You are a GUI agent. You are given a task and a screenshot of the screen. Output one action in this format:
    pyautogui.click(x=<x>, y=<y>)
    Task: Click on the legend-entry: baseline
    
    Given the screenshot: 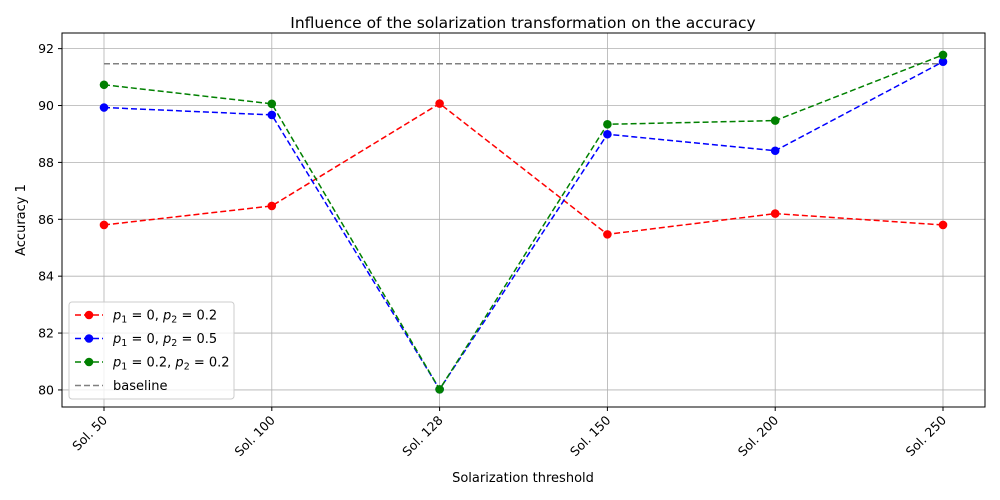 What is the action you would take?
    pyautogui.click(x=121, y=386)
    